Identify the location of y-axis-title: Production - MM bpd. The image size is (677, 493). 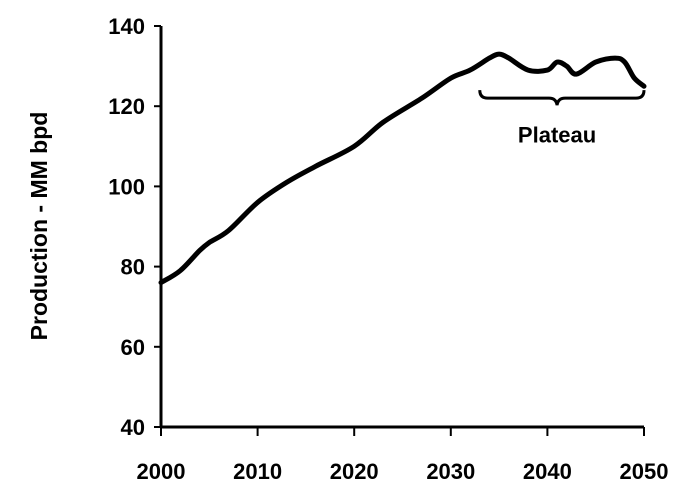
(39, 226).